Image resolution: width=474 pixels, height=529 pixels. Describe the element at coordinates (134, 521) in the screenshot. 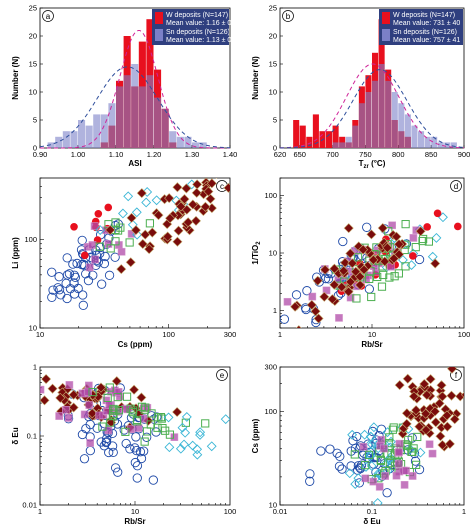

I see `x-axis-label: Rb/Sr` at that location.